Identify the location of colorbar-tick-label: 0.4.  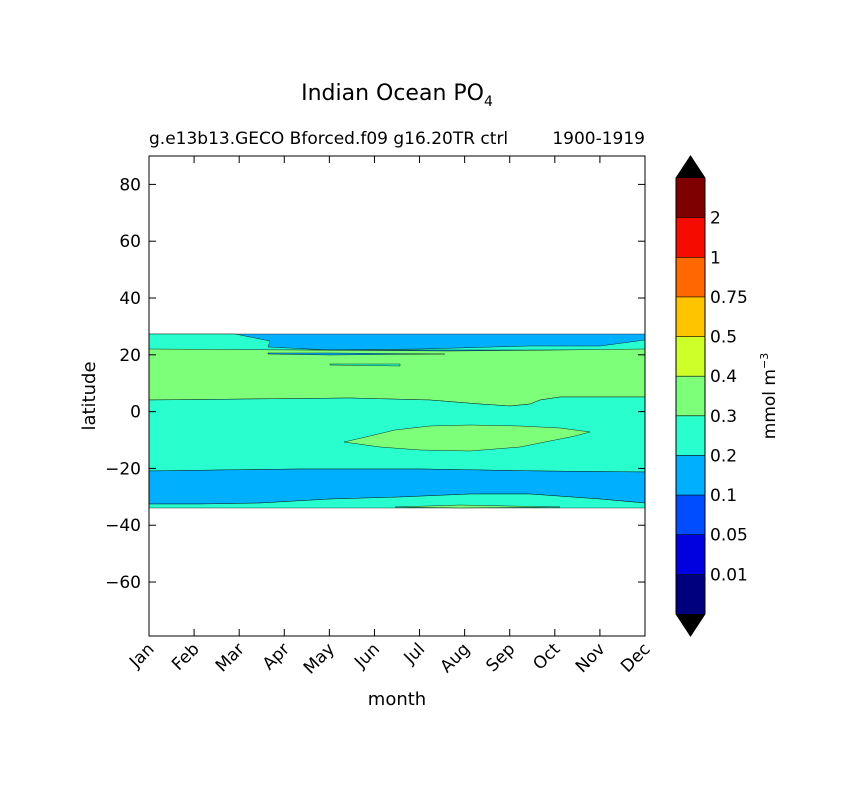
(723, 377).